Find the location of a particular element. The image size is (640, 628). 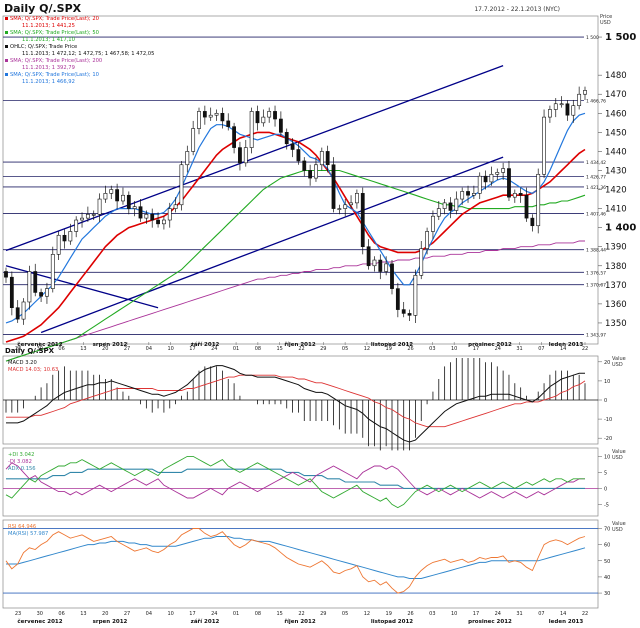

level-label: 1 500 is located at coordinates (592, 38).